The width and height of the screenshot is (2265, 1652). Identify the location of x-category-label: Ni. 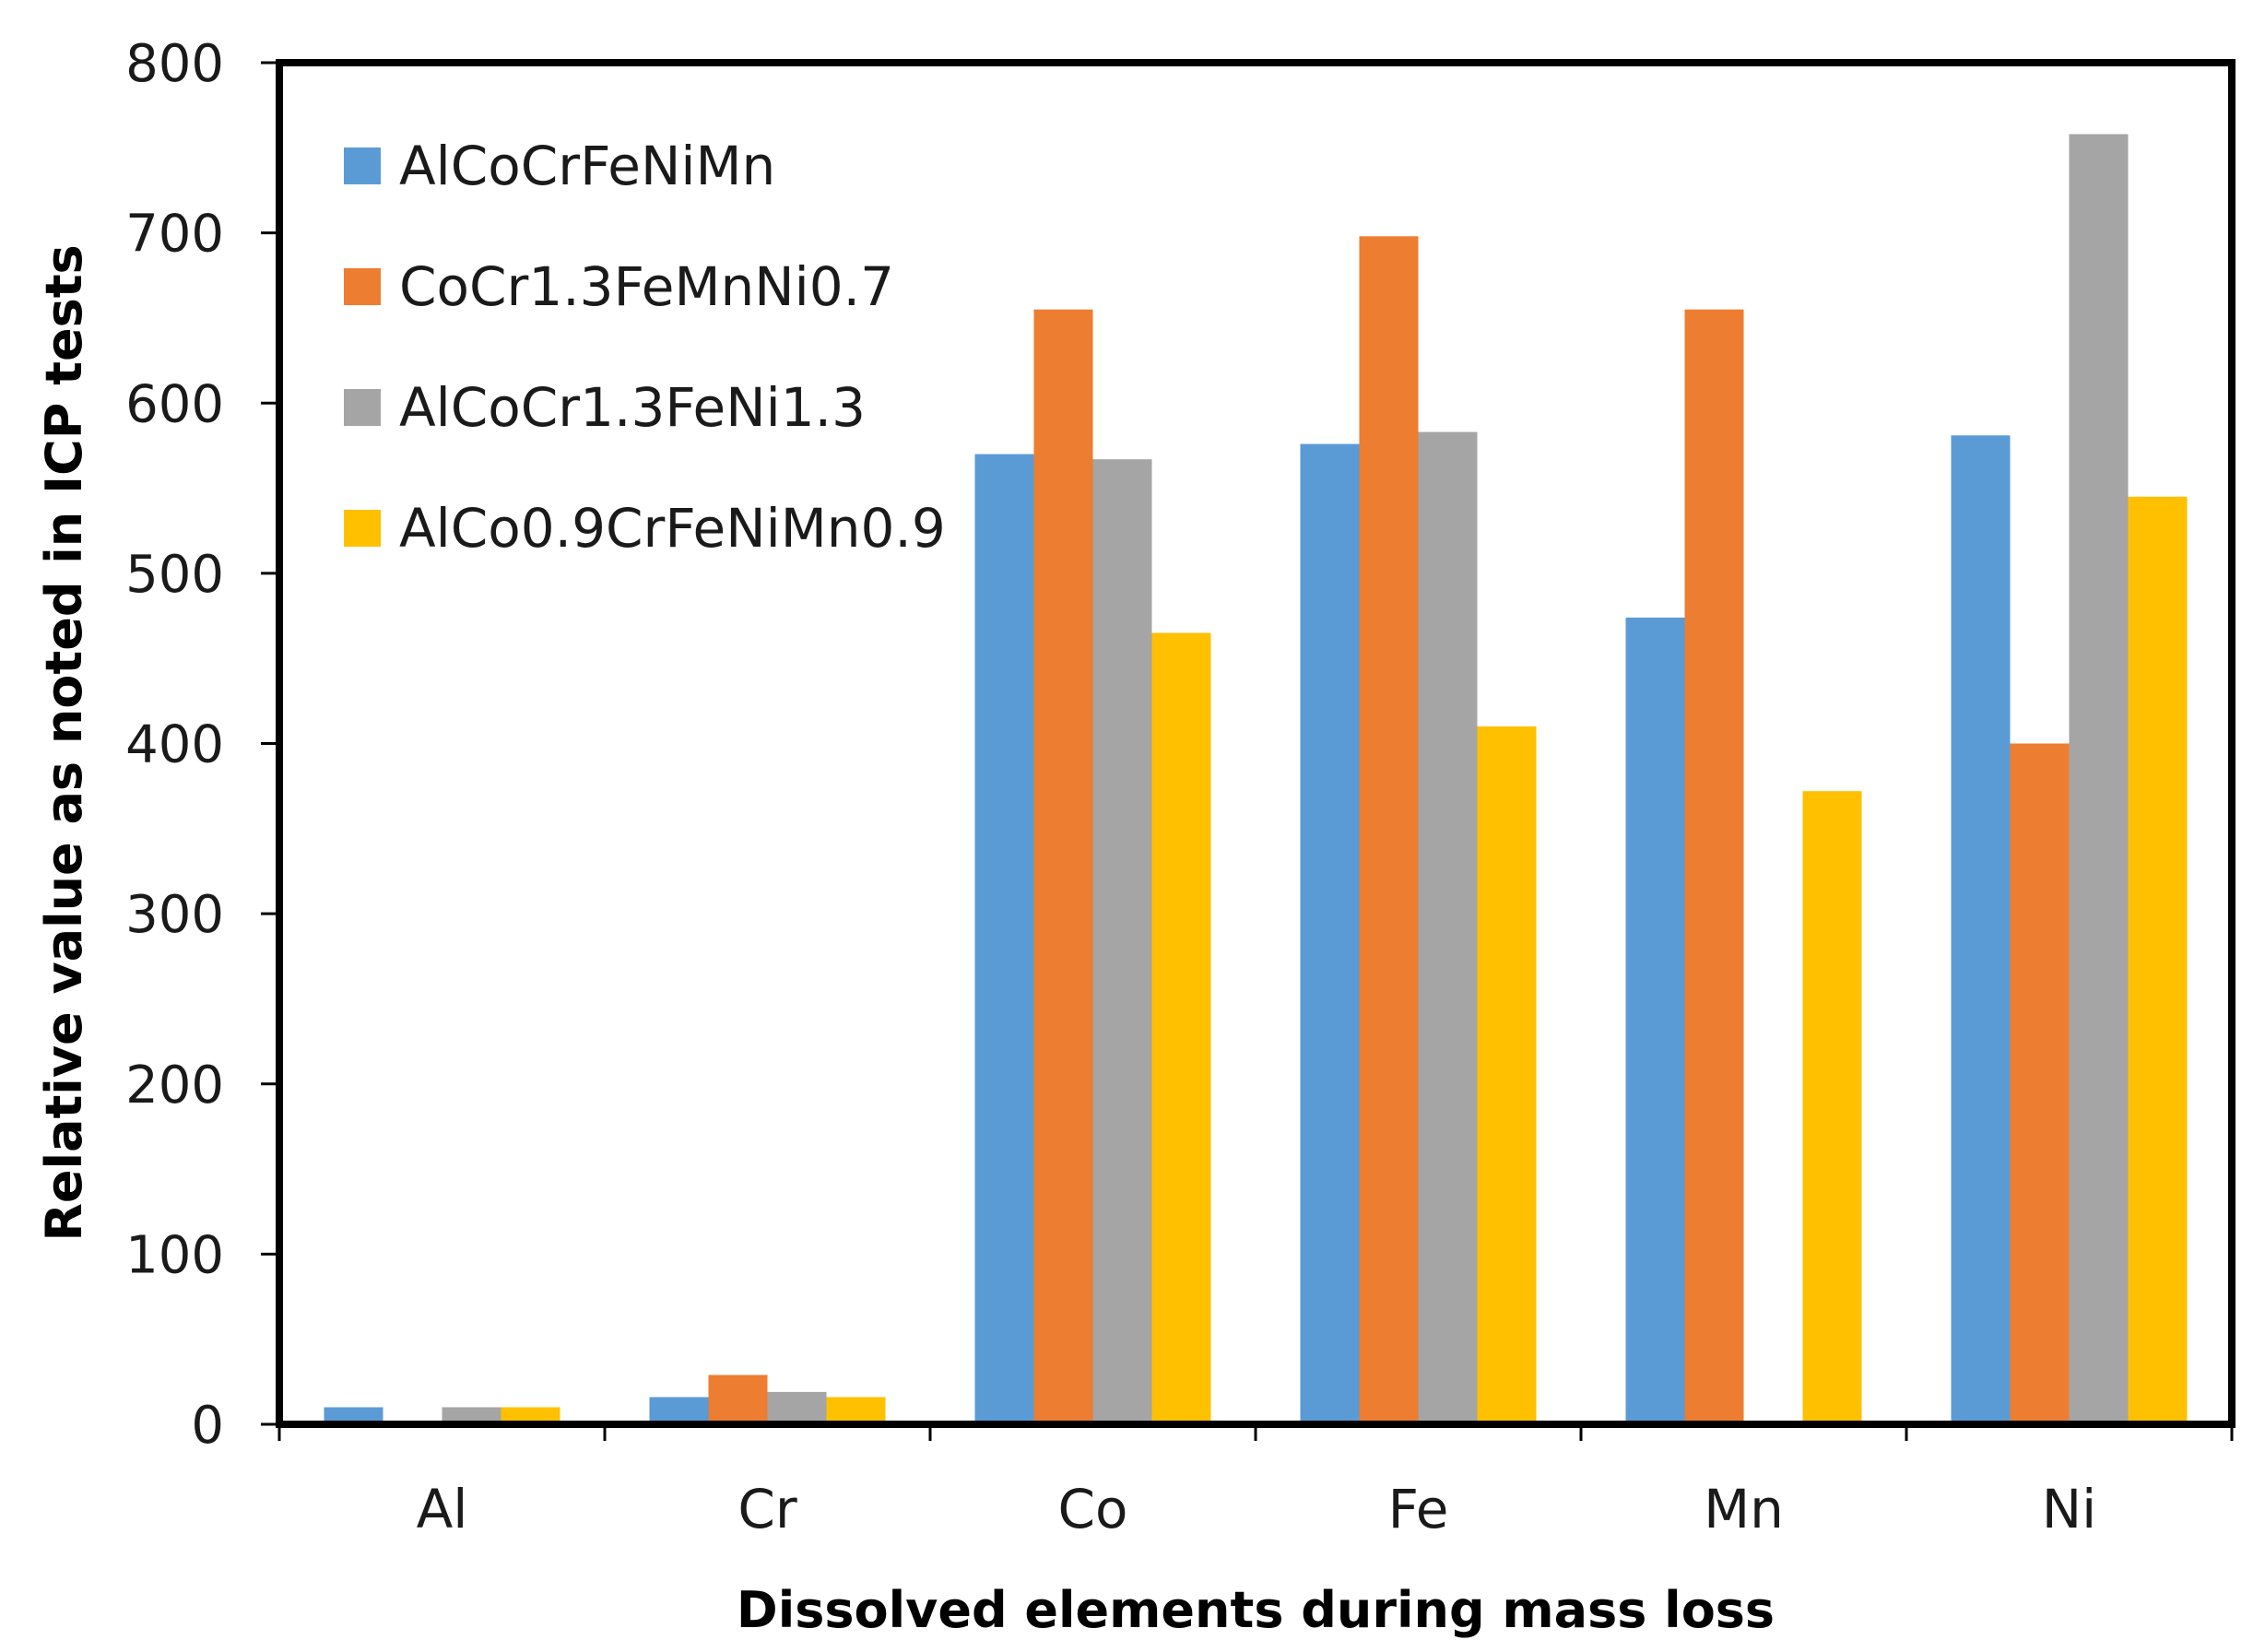
(2069, 1509).